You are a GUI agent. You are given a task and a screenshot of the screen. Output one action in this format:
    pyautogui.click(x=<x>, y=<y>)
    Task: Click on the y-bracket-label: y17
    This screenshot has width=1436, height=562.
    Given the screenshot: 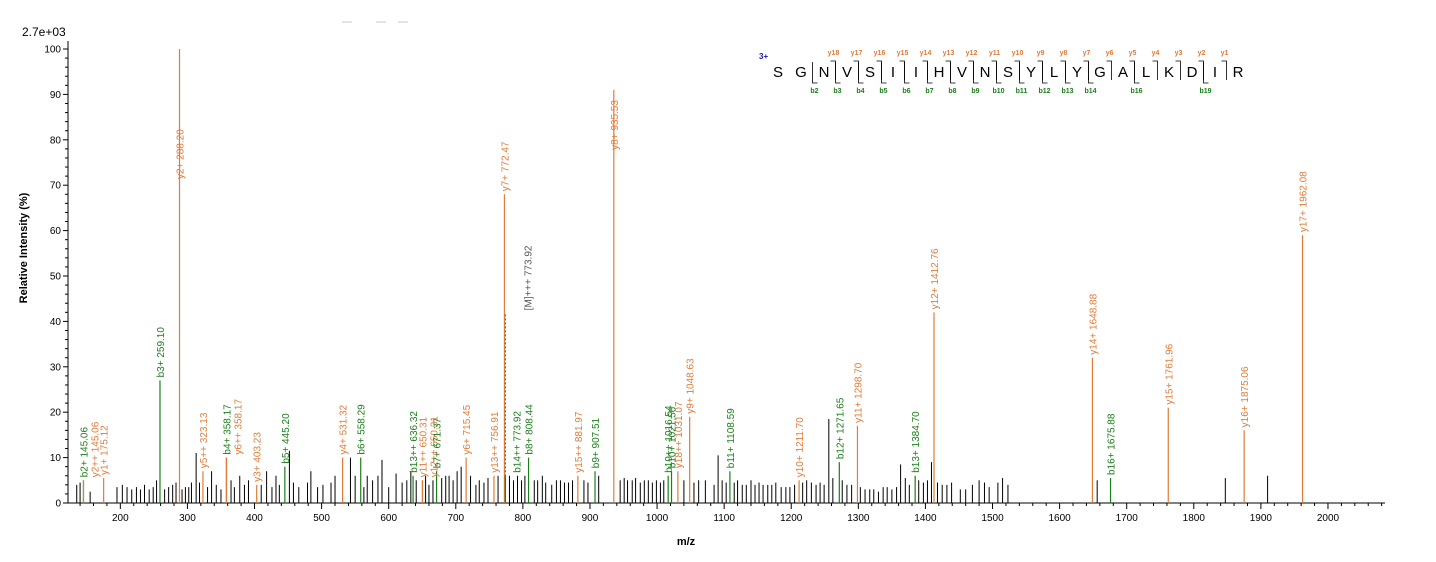 What is the action you would take?
    pyautogui.click(x=857, y=53)
    